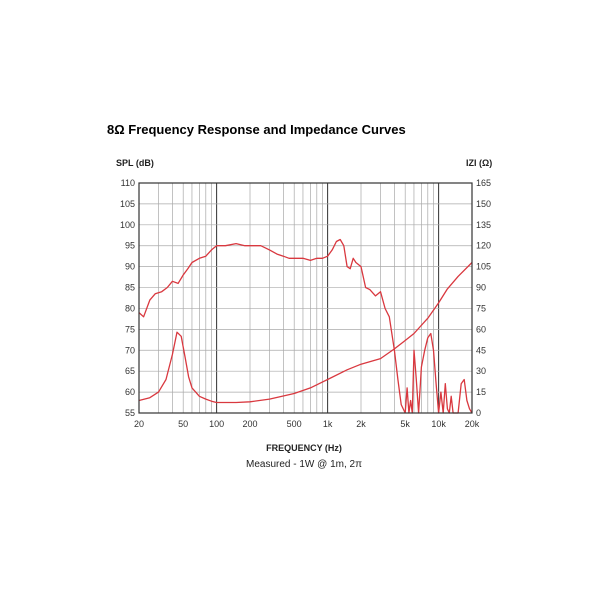  I want to click on y-right-tick-label: 0, so click(478, 413).